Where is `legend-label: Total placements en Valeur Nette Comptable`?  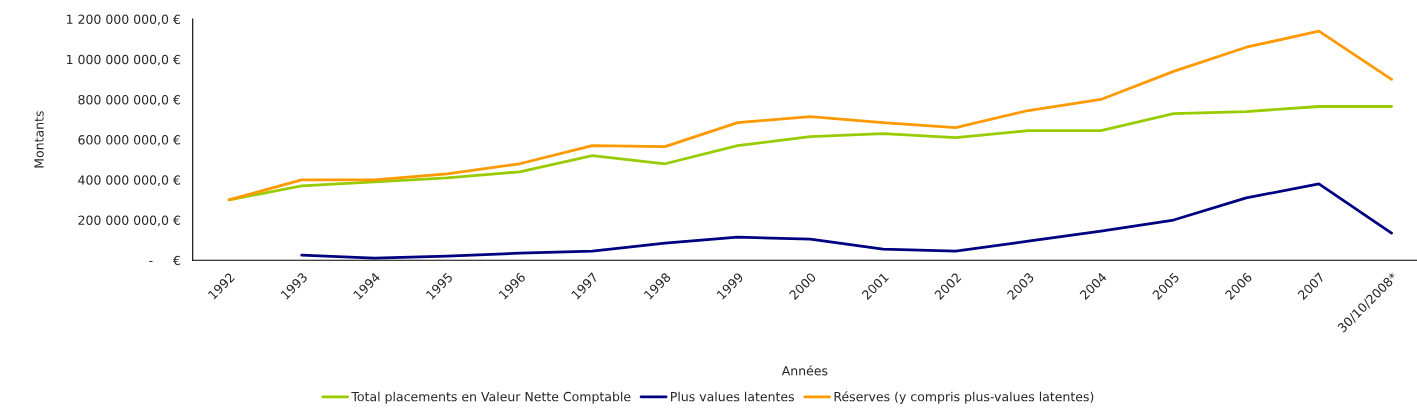
legend-label: Total placements en Valeur Nette Comptable is located at coordinates (491, 397).